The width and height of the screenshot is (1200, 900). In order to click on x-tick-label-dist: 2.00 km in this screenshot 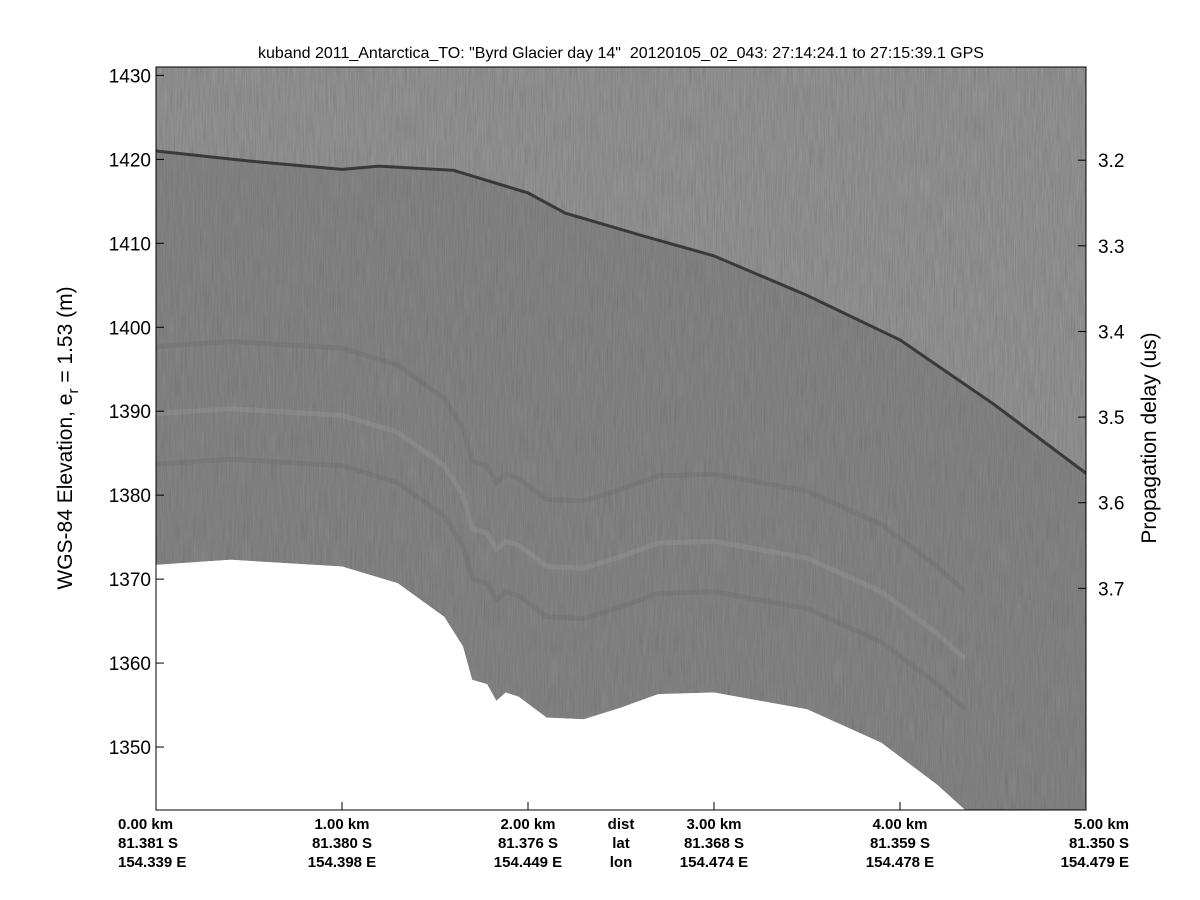, I will do `click(527, 824)`.